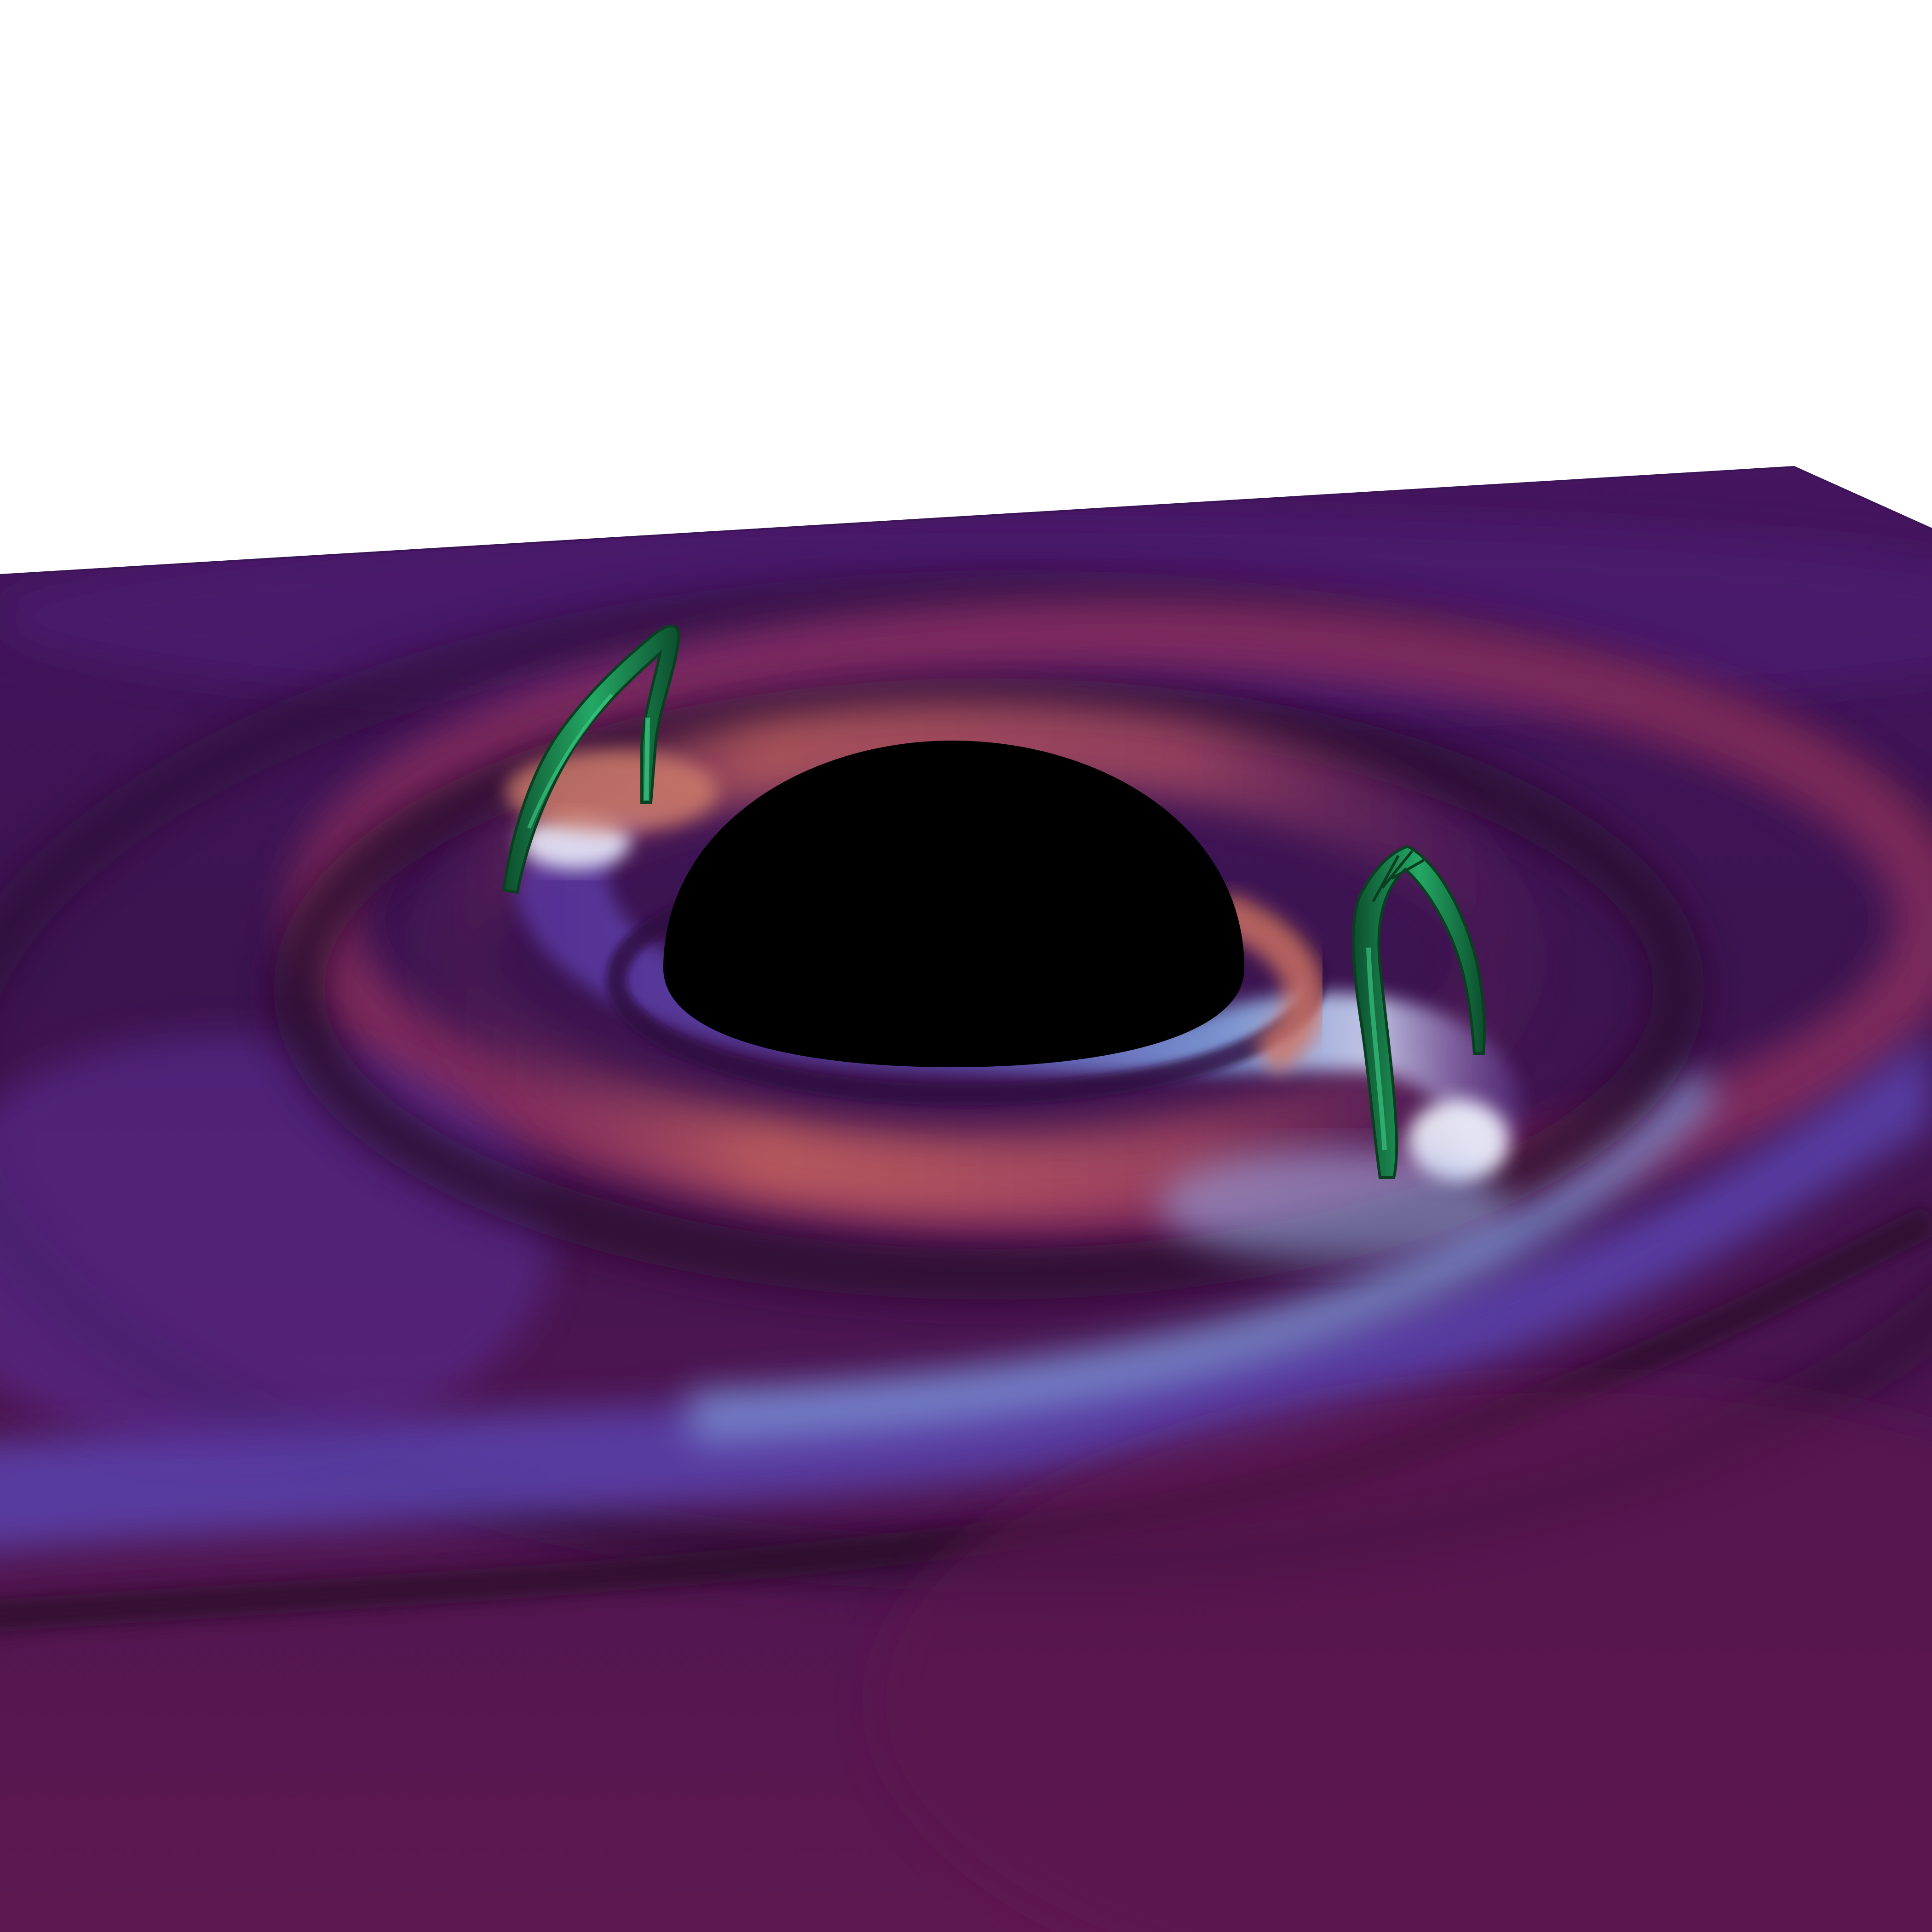 The image size is (1932, 1932). I want to click on magnetic-flux-tube-left, so click(591, 759).